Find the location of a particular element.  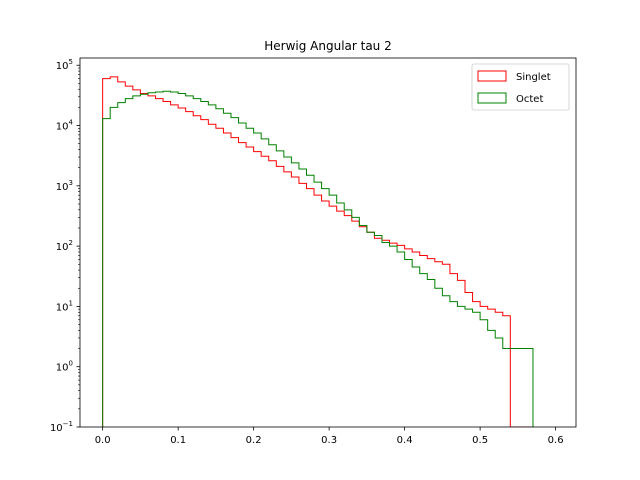

chart-title: Herwig Angular tau 2 is located at coordinates (328, 46).